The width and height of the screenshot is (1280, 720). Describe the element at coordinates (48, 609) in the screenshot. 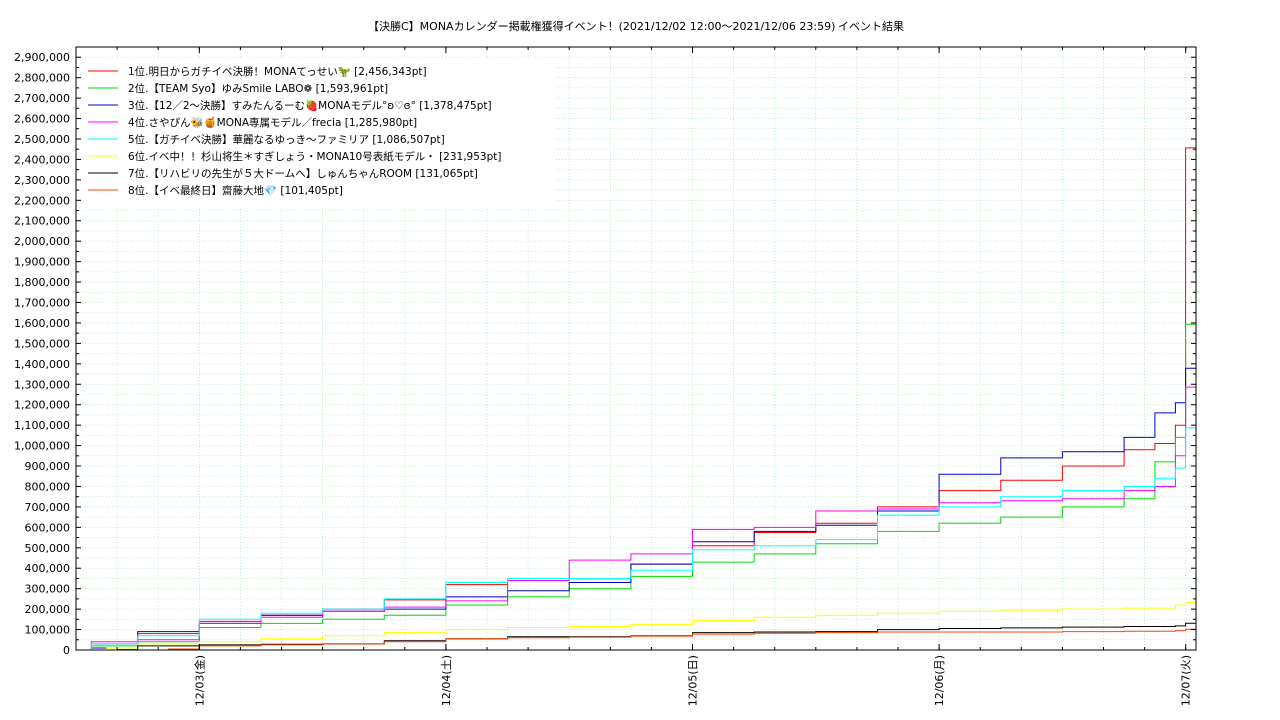

I see `y-tick-label: 200,000` at that location.